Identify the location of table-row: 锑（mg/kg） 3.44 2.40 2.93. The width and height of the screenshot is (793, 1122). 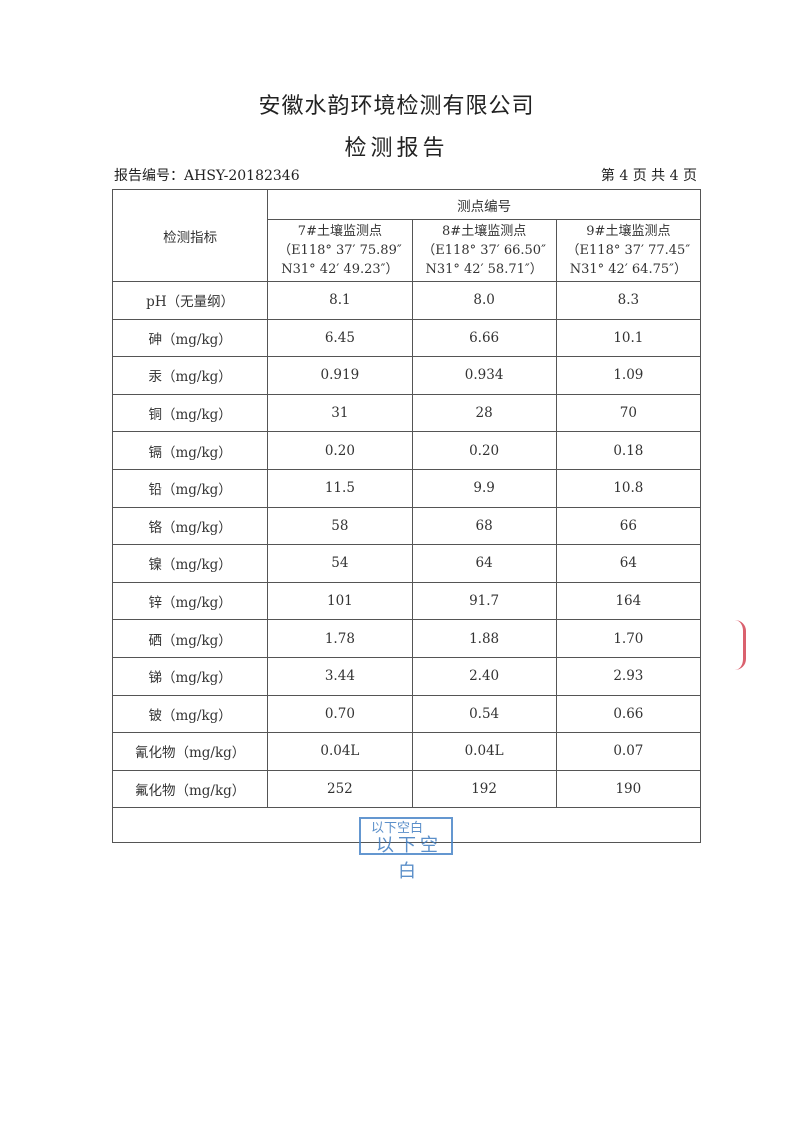
(406, 676).